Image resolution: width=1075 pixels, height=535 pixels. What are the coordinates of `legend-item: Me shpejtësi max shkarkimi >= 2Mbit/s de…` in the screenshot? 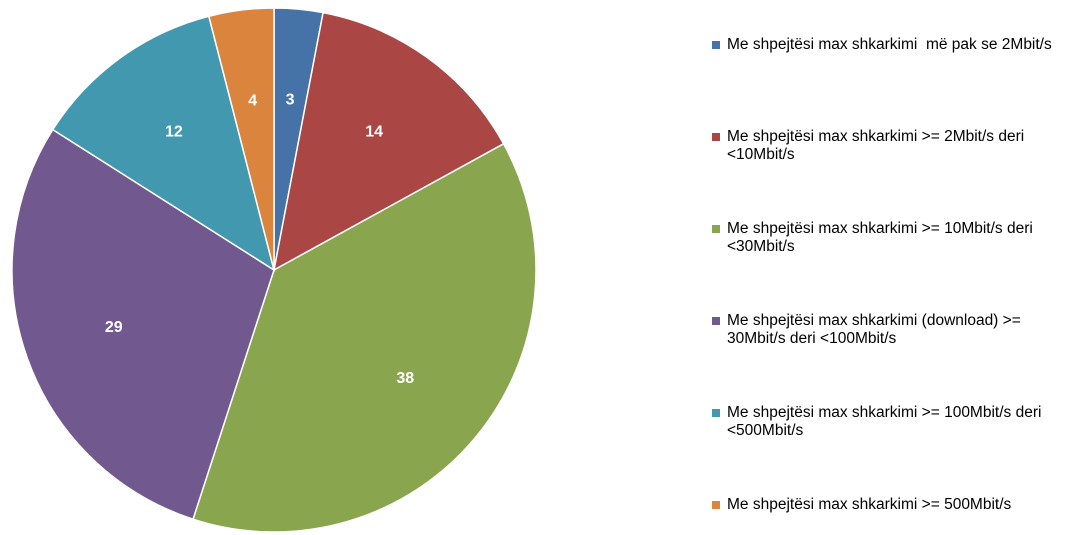 It's located at (884, 146).